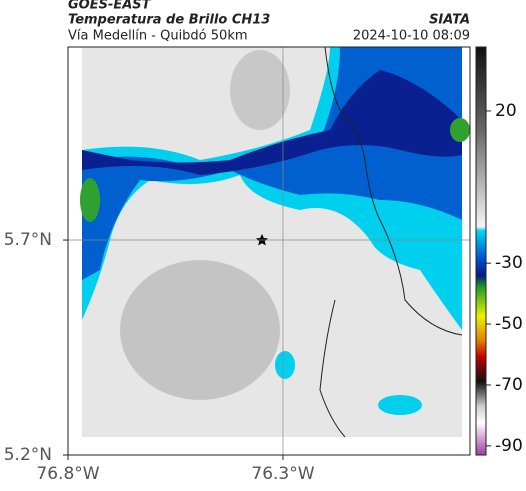  I want to click on colorbar-tick-label: 20, so click(506, 111).